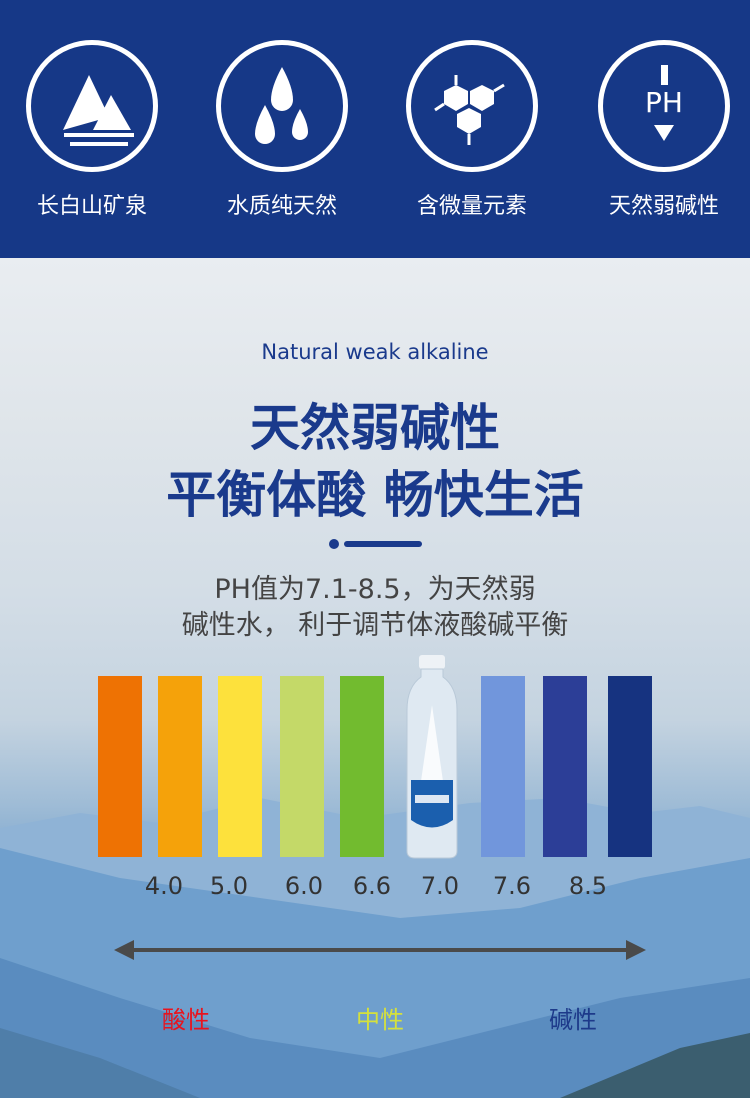  Describe the element at coordinates (375, 625) in the screenshot. I see `desc-line2: 碱性水， 利于调节体液酸碱平衡` at that location.